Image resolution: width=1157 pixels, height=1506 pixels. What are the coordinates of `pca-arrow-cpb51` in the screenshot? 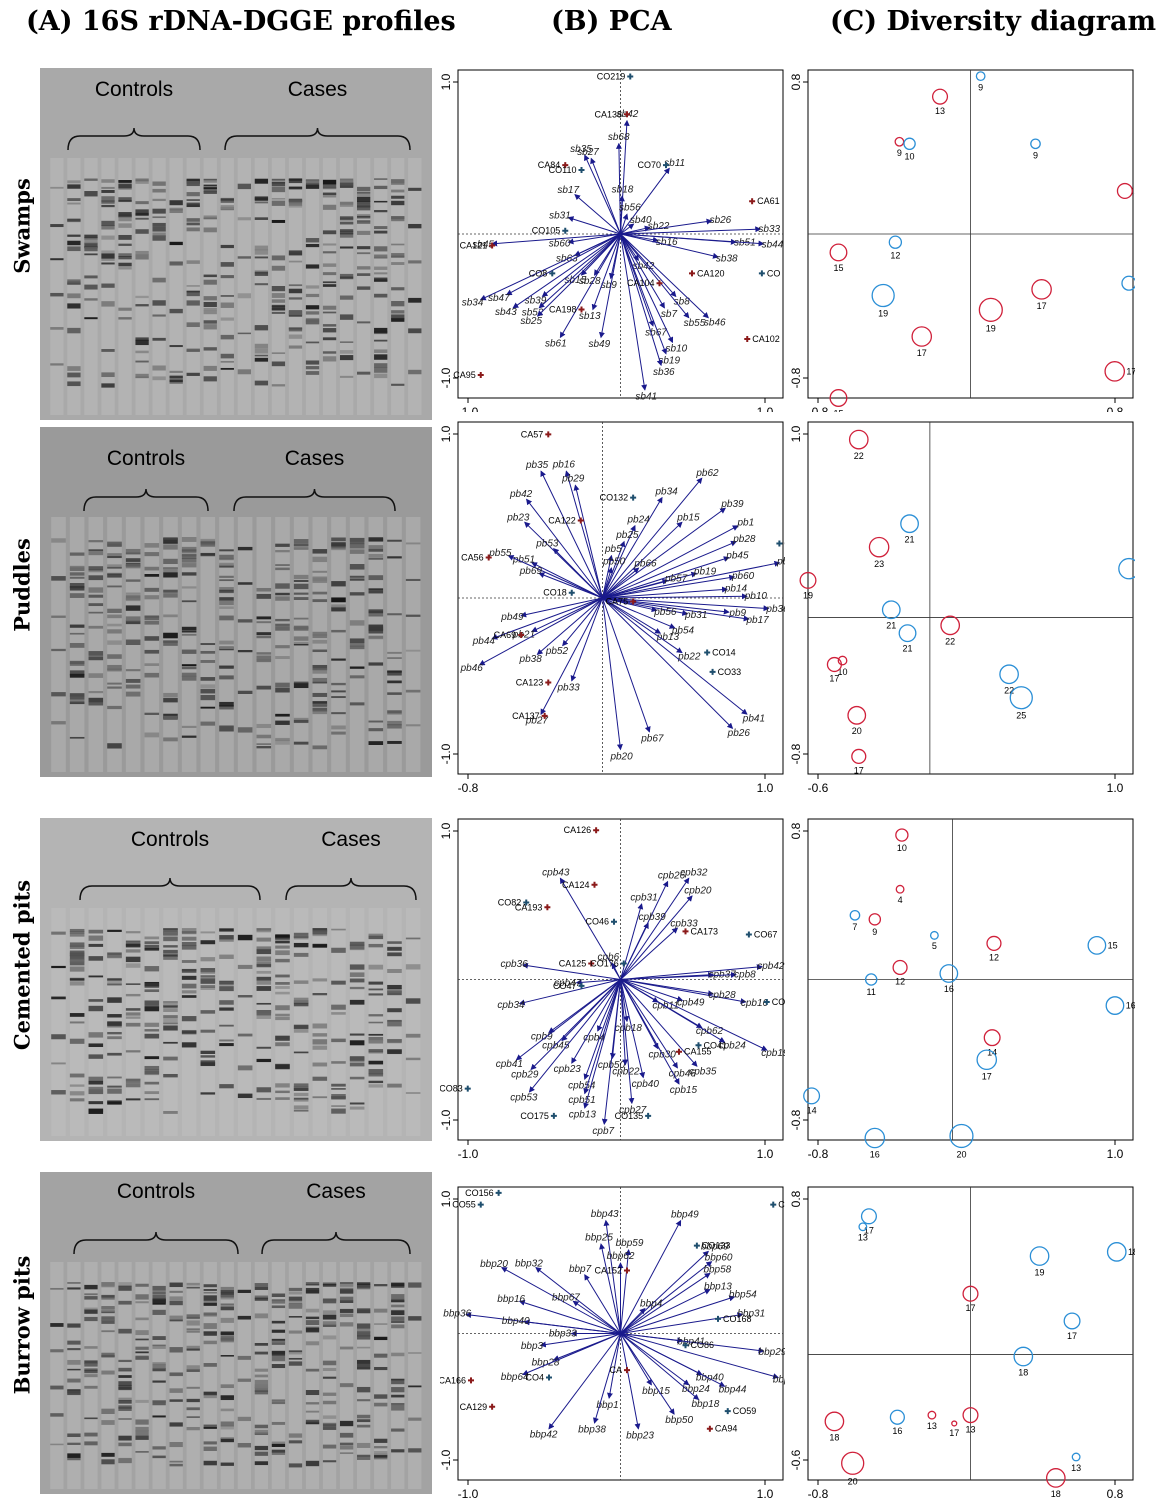 It's located at (602, 1037).